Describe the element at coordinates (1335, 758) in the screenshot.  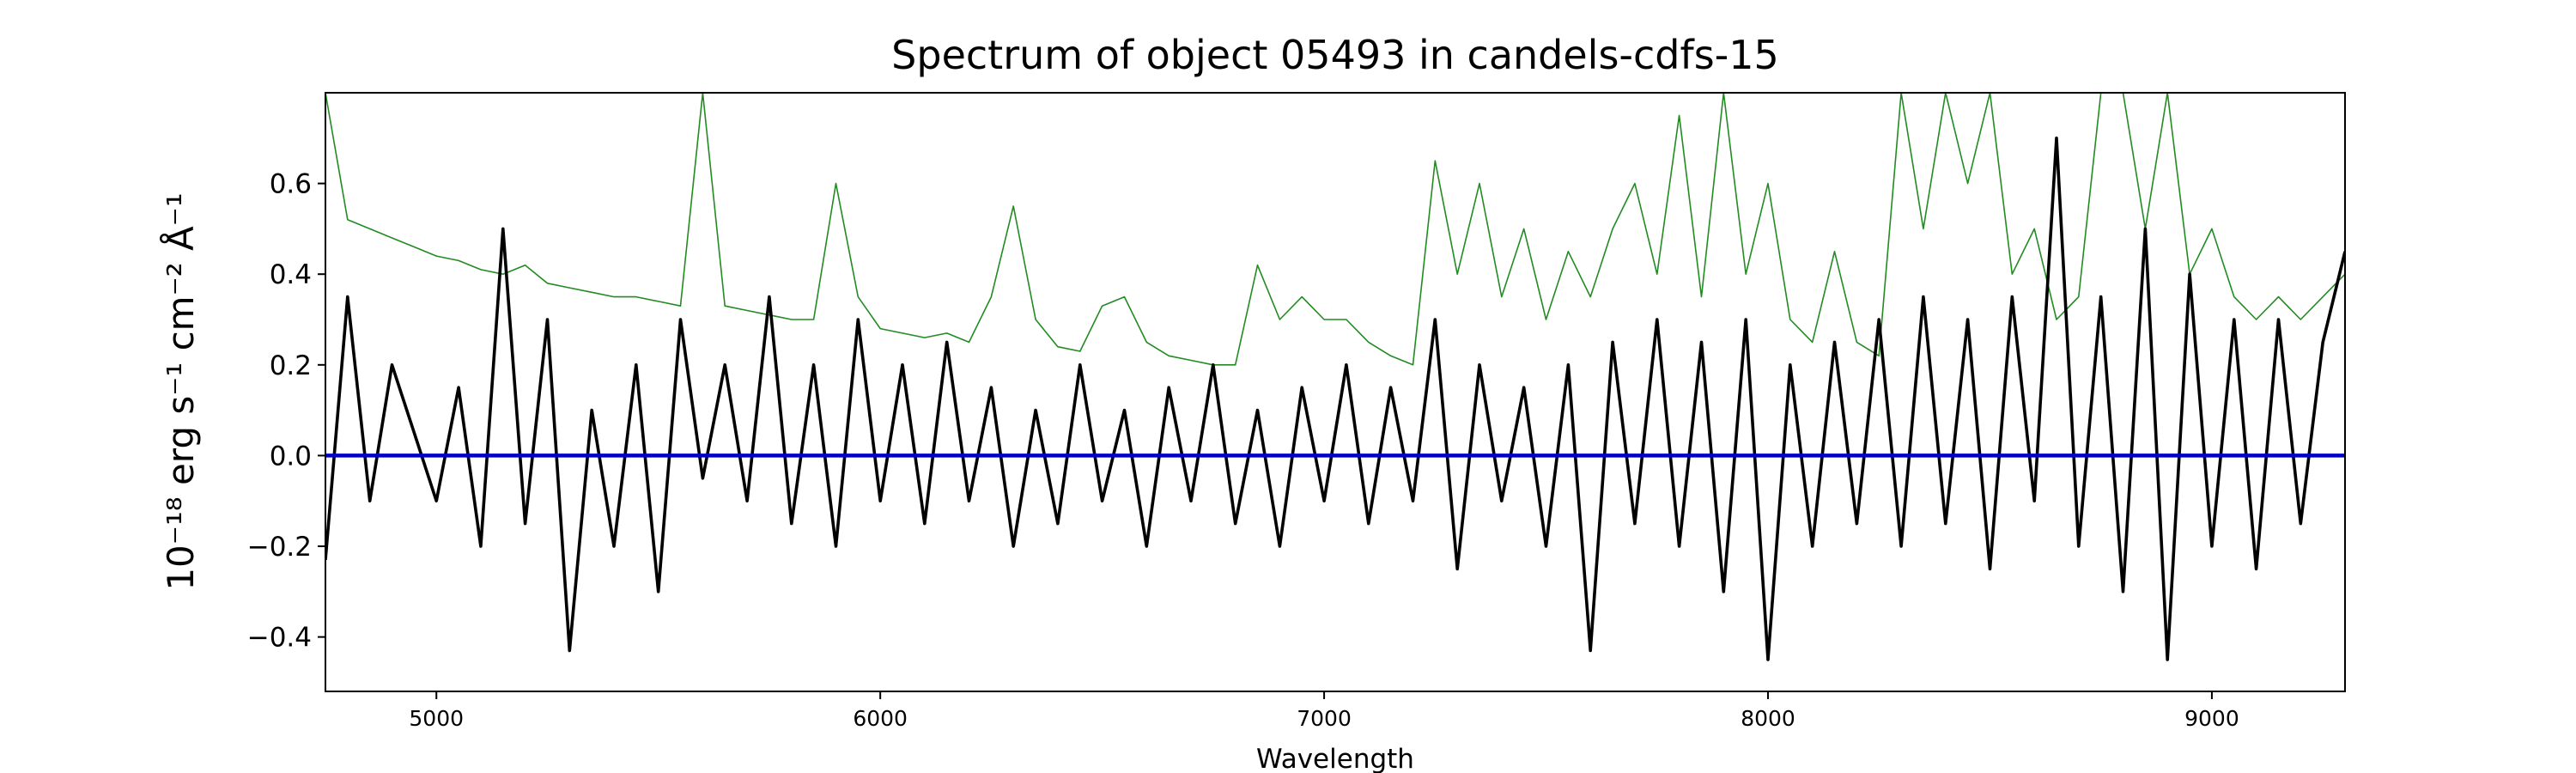
I see `x-axis-label: Wavelength` at that location.